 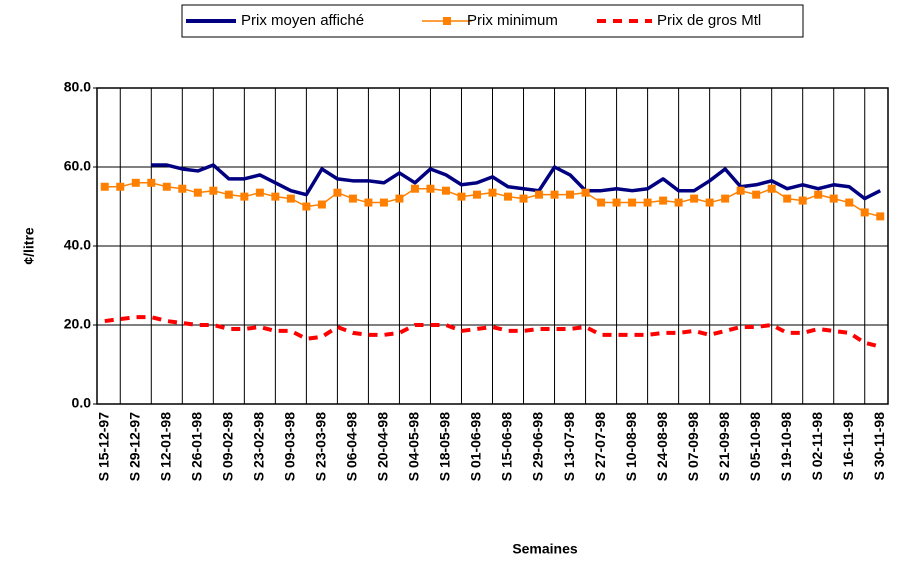 What do you see at coordinates (77, 245) in the screenshot?
I see `y-tick-label: 40.0` at bounding box center [77, 245].